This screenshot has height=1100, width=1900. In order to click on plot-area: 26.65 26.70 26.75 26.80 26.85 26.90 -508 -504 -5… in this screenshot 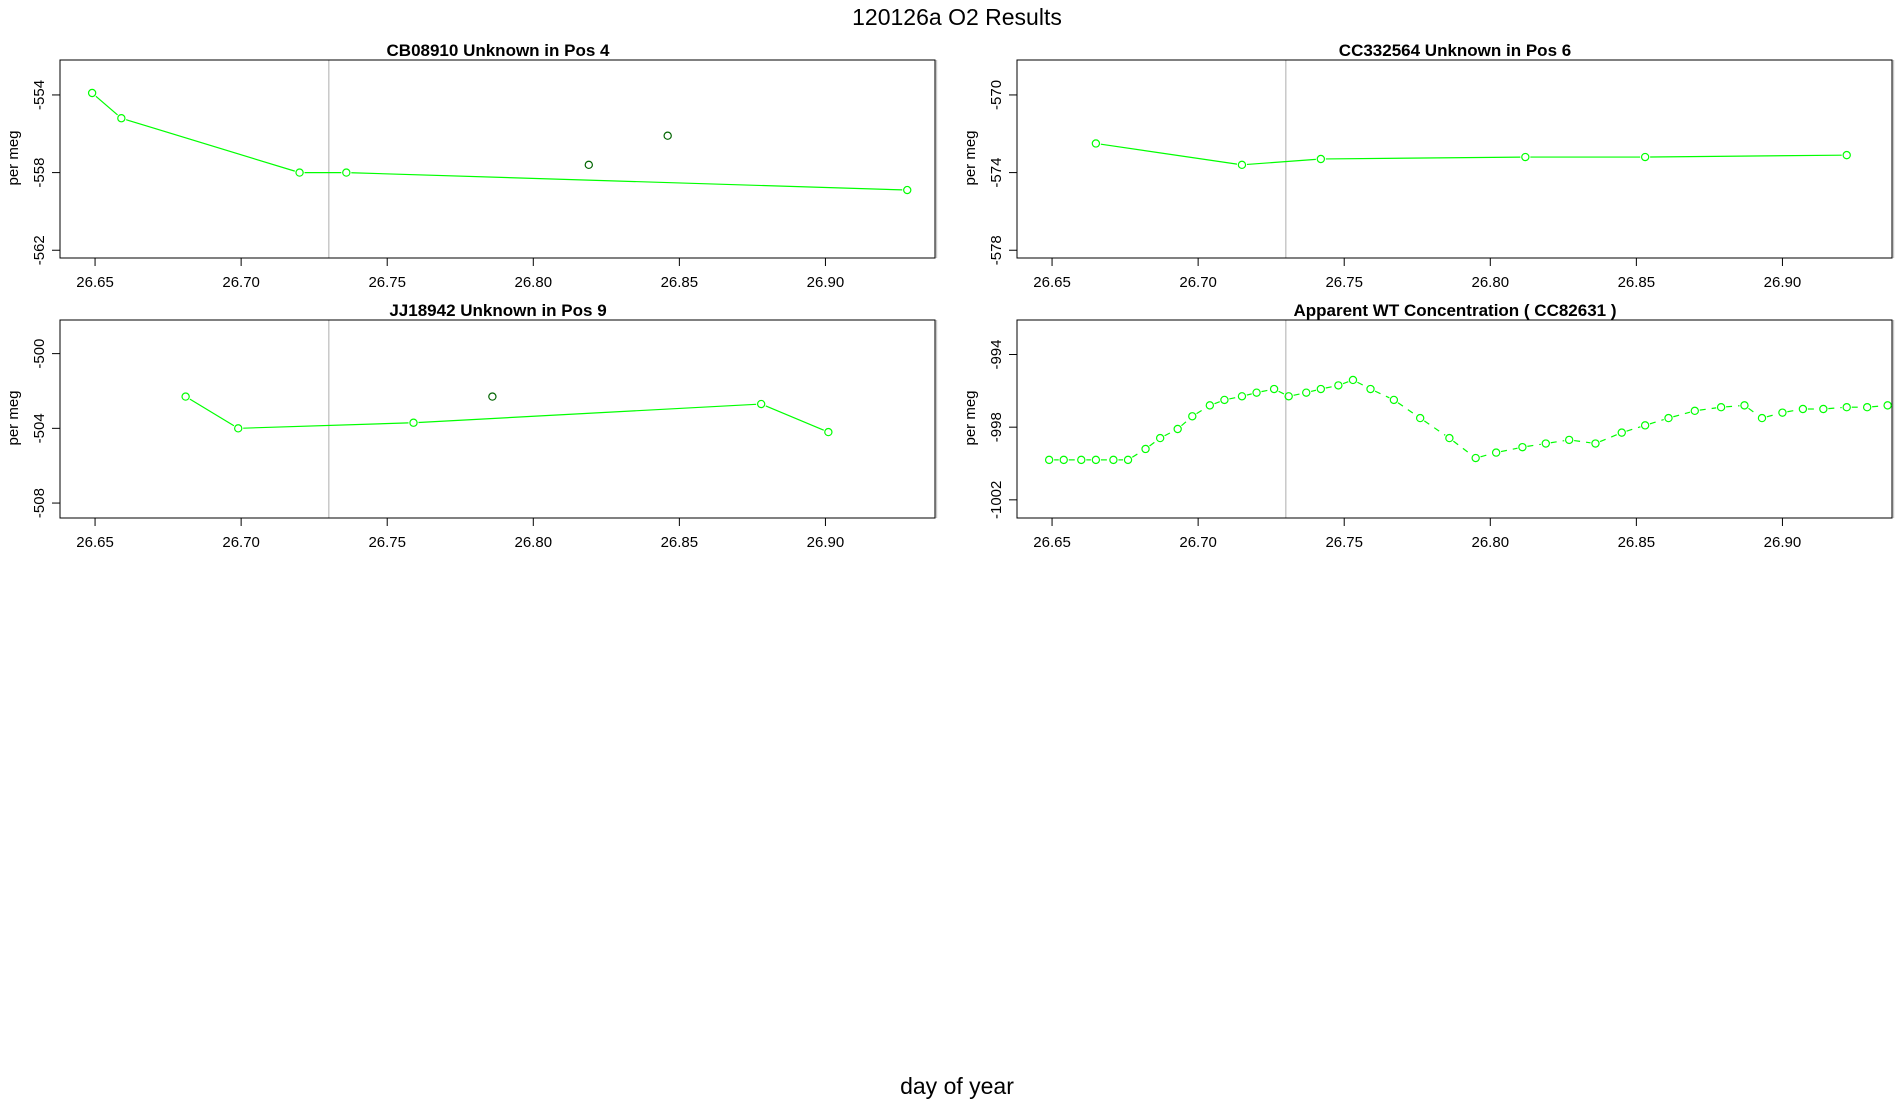, I will do `click(484, 435)`.